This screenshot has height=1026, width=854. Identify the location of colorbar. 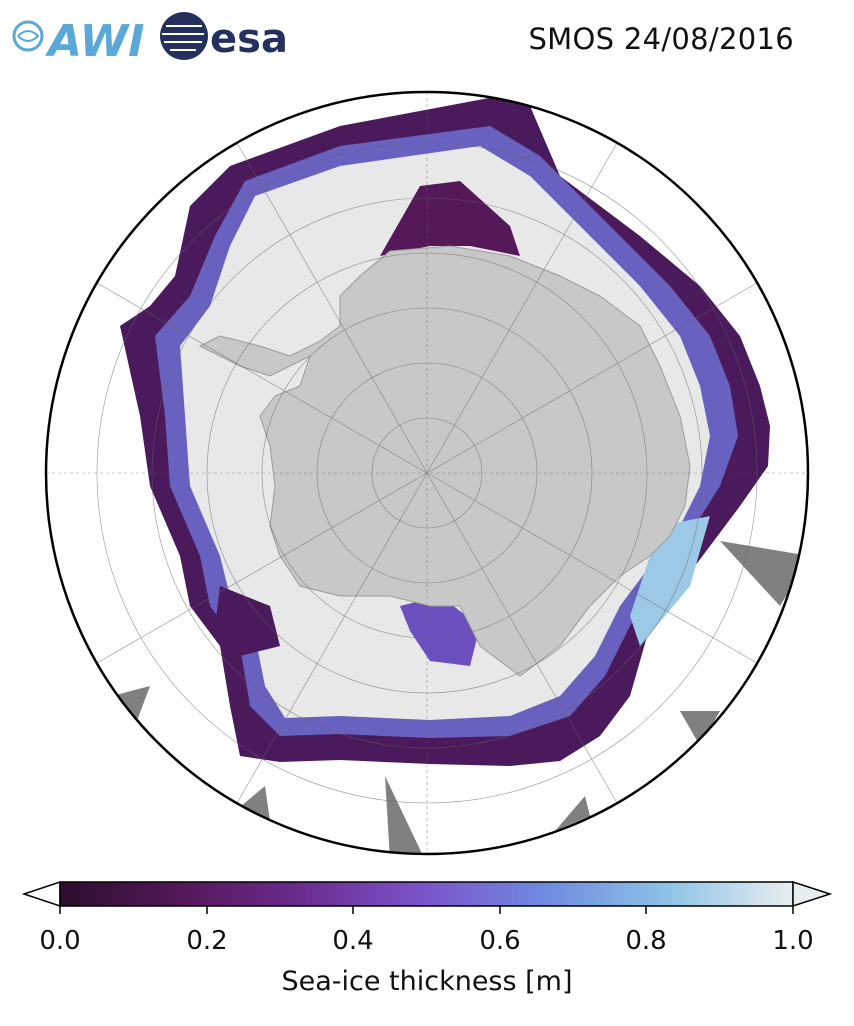
(427, 897).